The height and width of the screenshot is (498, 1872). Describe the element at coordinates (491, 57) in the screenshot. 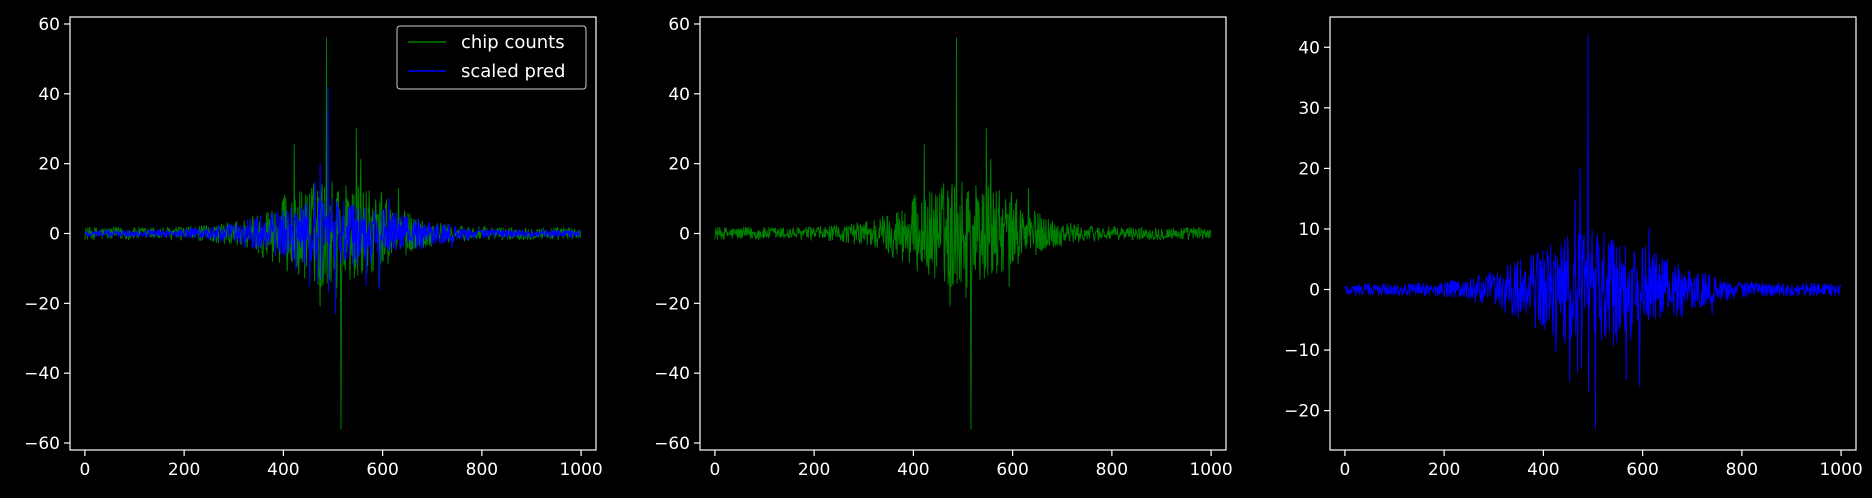

I see `legend: chip counts scaled pred` at that location.